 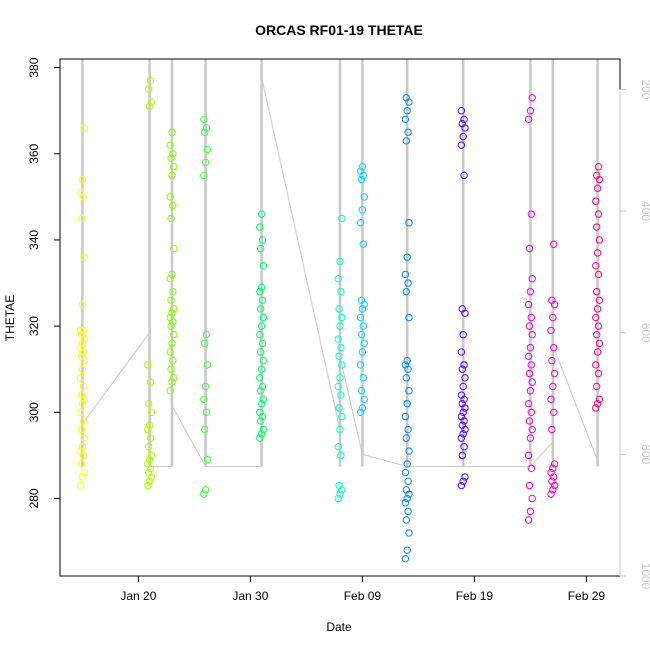 I want to click on y-tick-label: 320, so click(x=34, y=326).